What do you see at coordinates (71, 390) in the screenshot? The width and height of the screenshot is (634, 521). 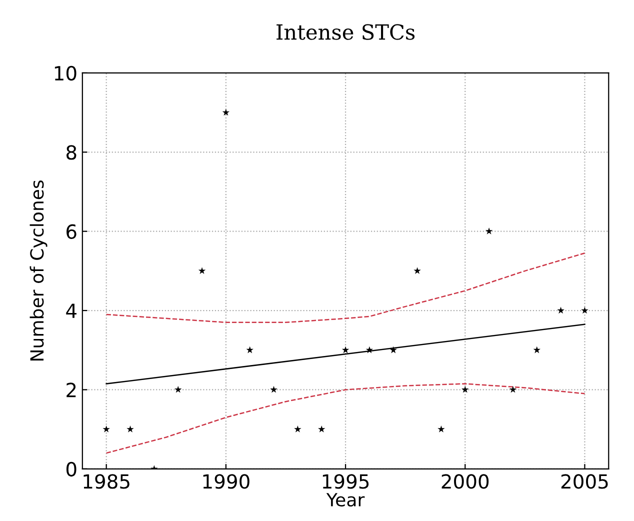 I see `y-tick-label: 2` at bounding box center [71, 390].